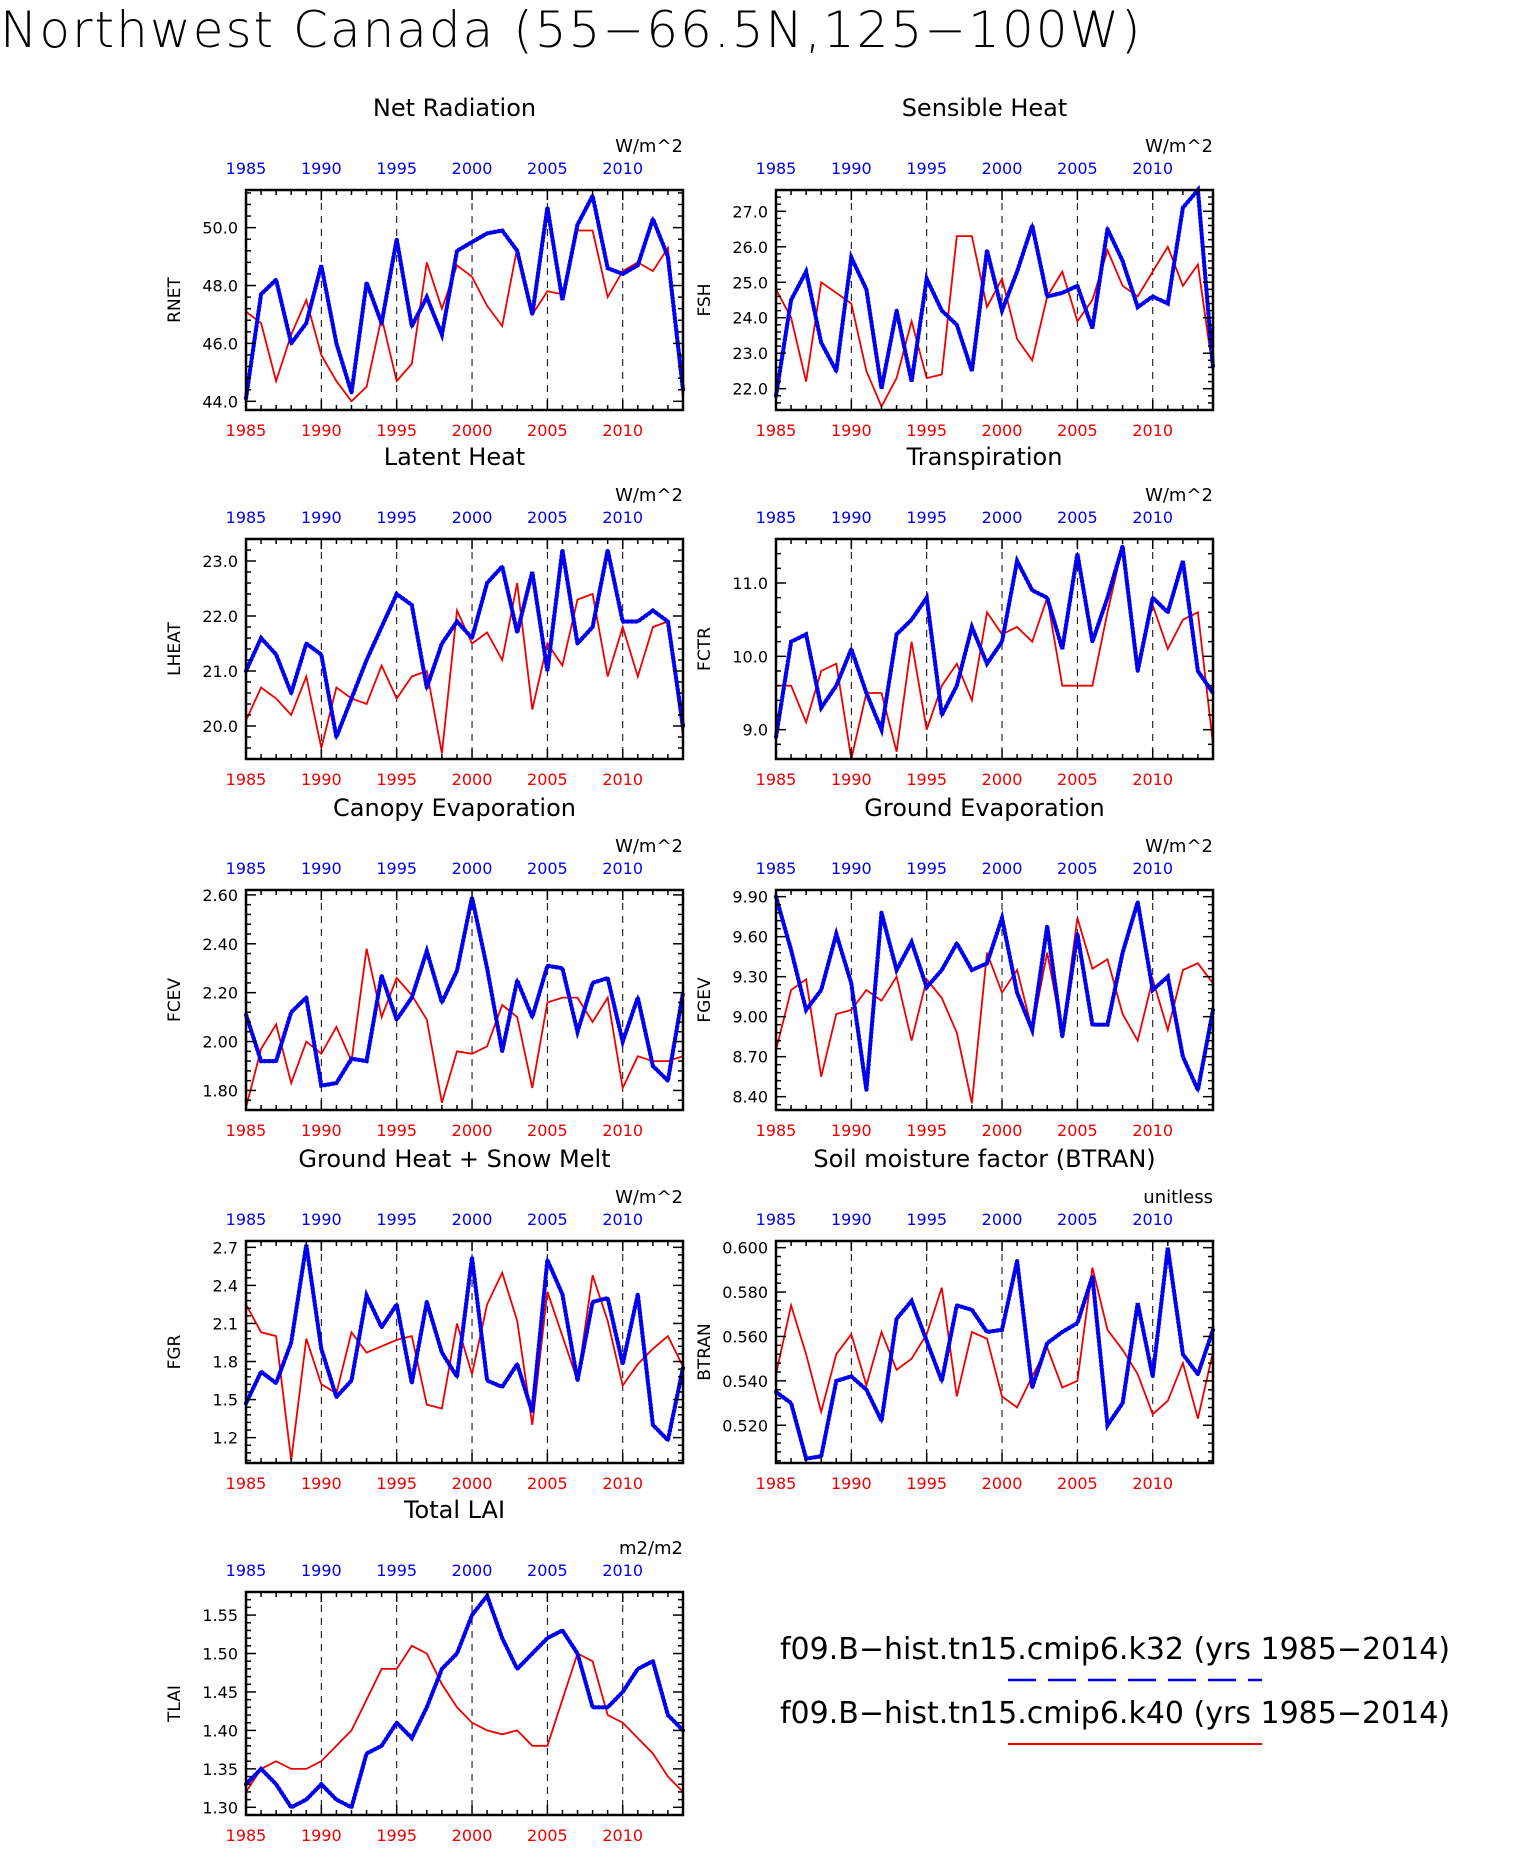  I want to click on plot-frame, so click(994, 649).